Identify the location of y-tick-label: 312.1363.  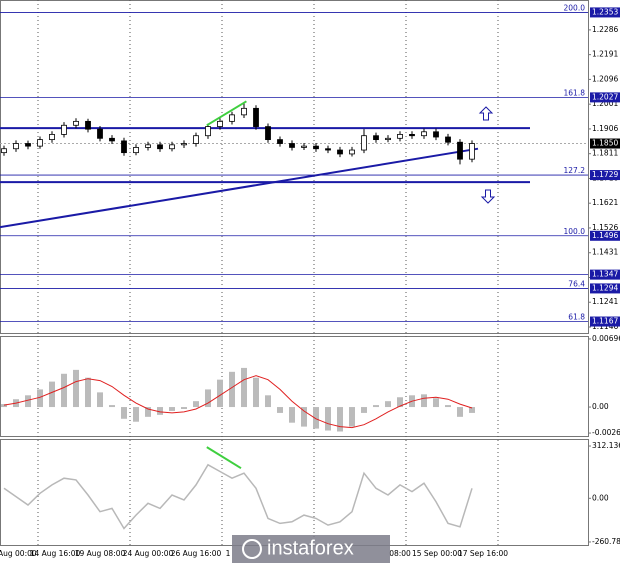
(606, 445).